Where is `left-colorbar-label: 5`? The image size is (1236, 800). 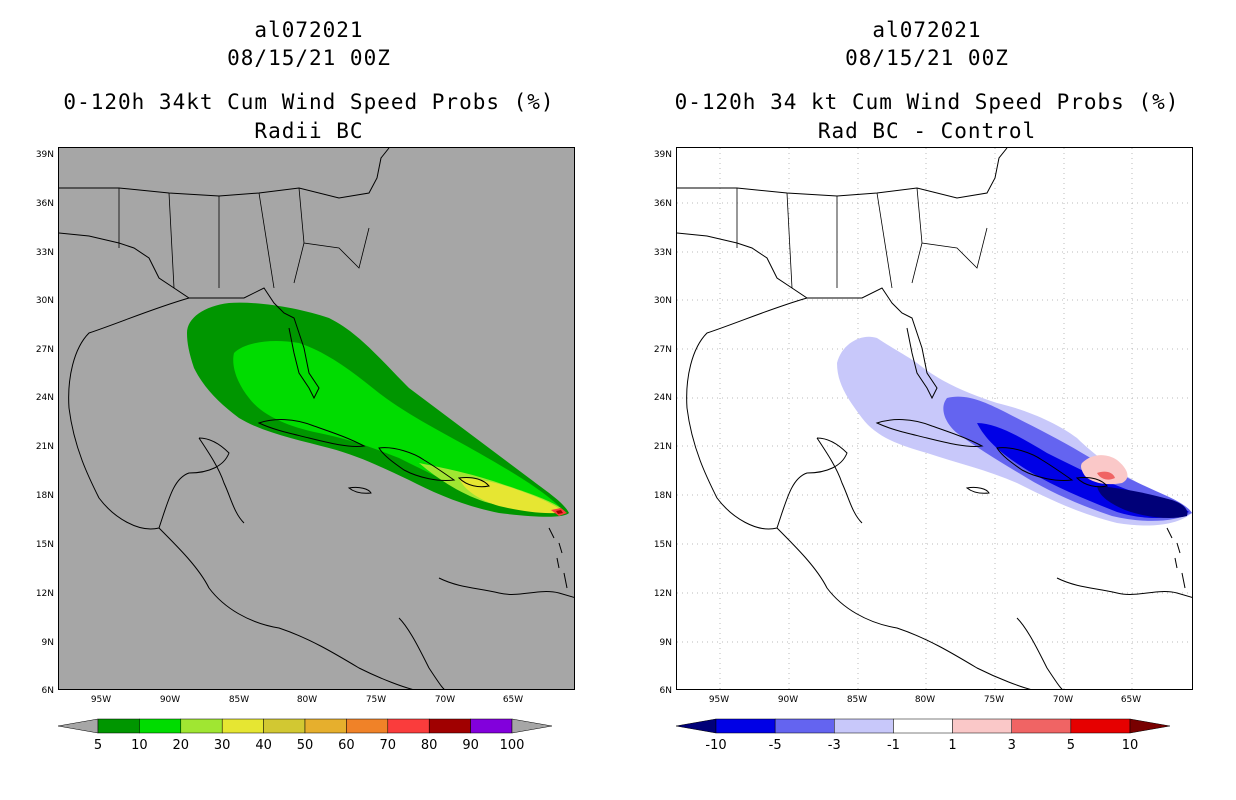 left-colorbar-label: 5 is located at coordinates (98, 745).